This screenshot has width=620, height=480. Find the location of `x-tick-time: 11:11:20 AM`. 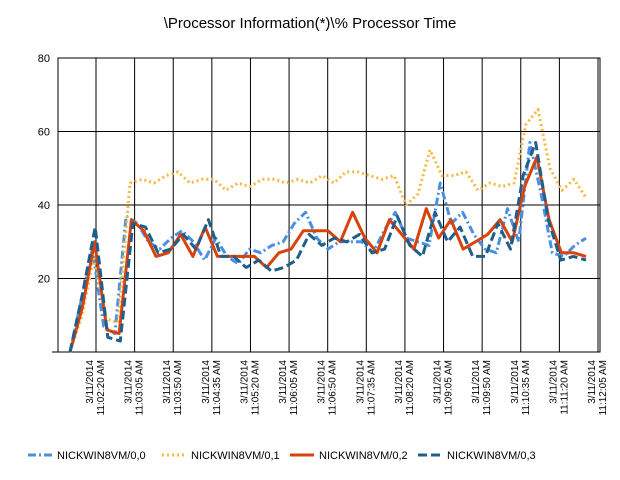

x-tick-time: 11:11:20 AM is located at coordinates (564, 387).